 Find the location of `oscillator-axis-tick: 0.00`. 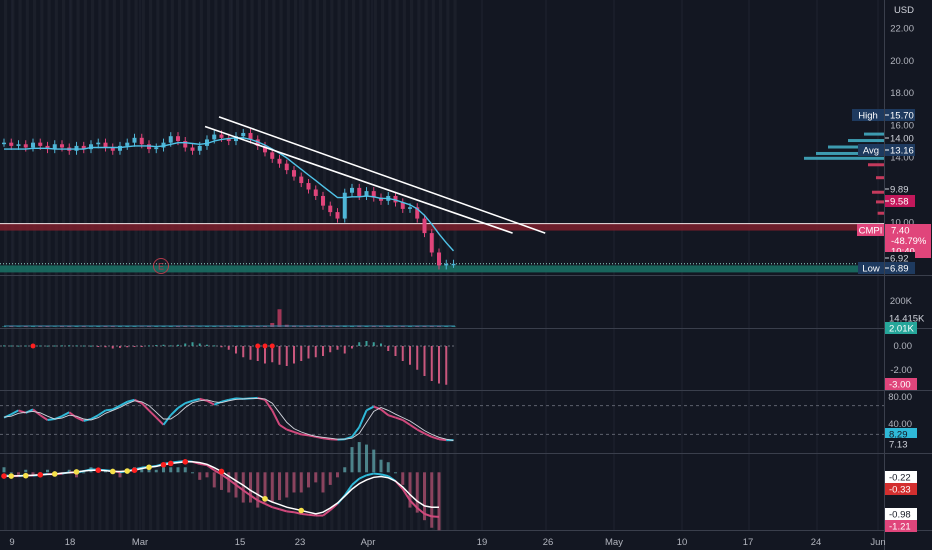

oscillator-axis-tick: 0.00 is located at coordinates (903, 346).